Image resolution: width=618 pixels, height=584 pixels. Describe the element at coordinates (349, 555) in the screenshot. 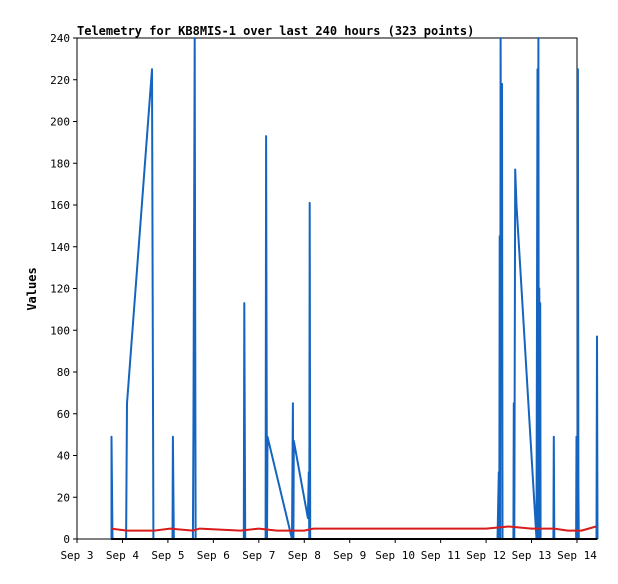

I see `x-tick-label: Sep 9` at that location.